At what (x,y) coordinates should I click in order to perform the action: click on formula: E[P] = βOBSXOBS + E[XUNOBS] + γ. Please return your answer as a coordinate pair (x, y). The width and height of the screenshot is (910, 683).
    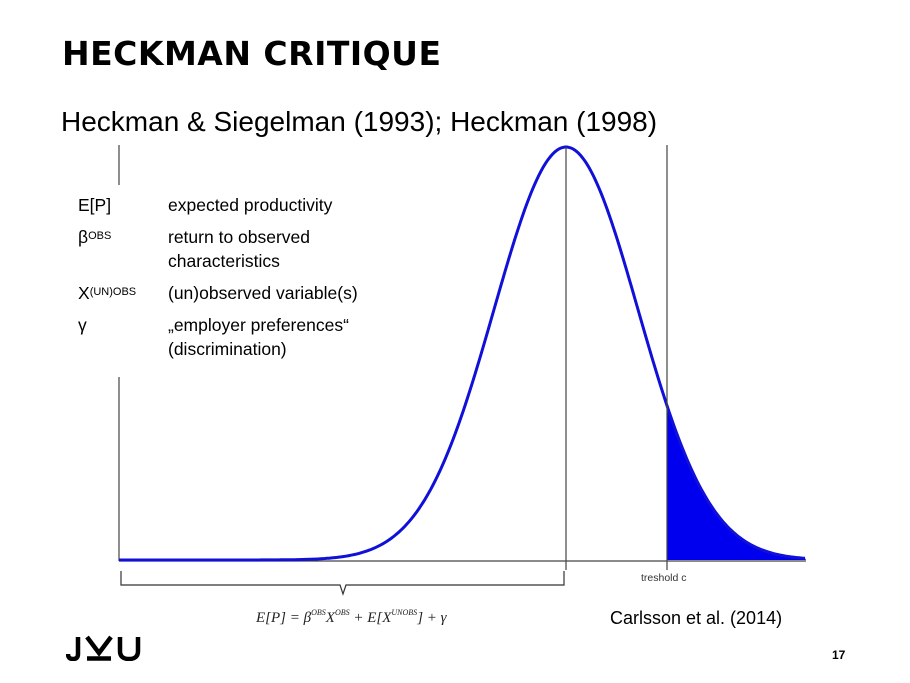
    Looking at the image, I should click on (351, 617).